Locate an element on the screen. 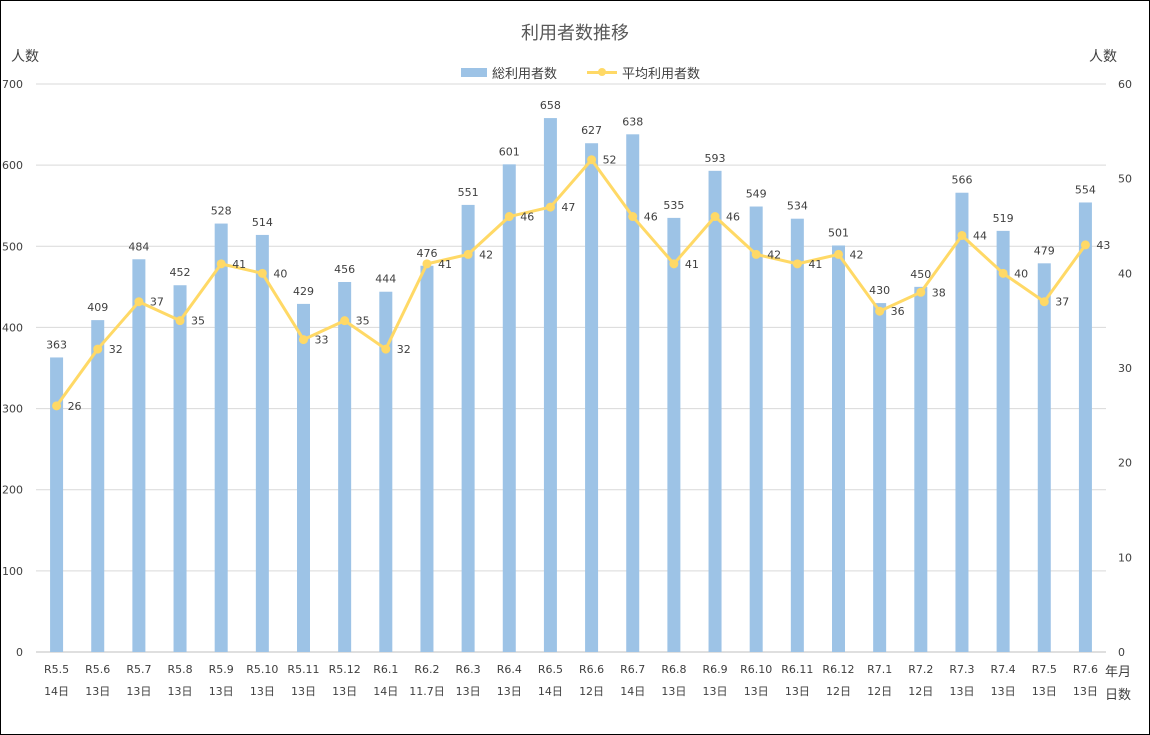 The width and height of the screenshot is (1150, 735). x-tick-label: R7.5 is located at coordinates (1044, 669).